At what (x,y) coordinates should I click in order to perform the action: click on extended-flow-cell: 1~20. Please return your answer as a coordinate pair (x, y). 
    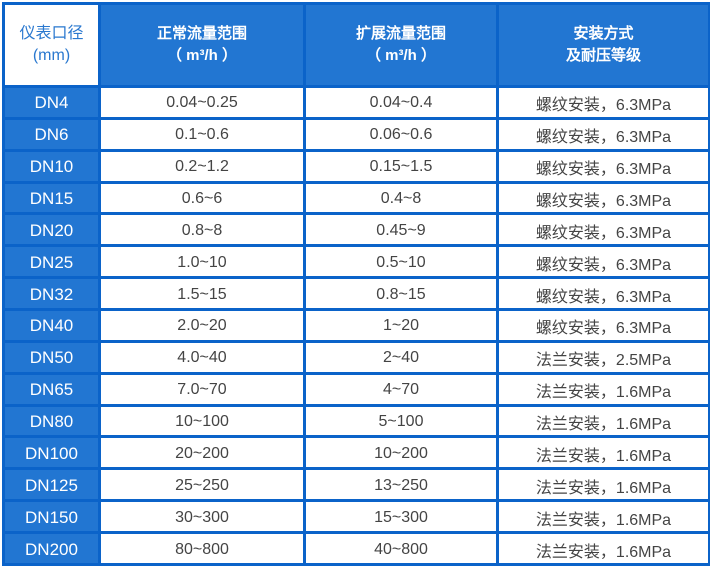
    Looking at the image, I should click on (401, 325).